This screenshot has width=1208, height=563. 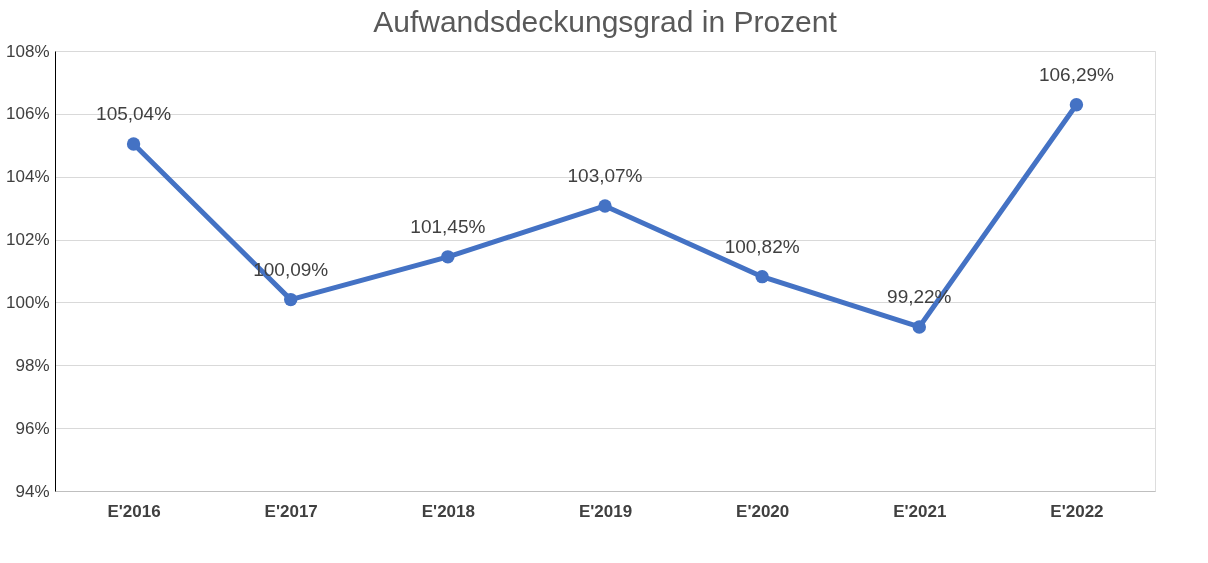 I want to click on y-tick-label: 102%, so click(x=28, y=240).